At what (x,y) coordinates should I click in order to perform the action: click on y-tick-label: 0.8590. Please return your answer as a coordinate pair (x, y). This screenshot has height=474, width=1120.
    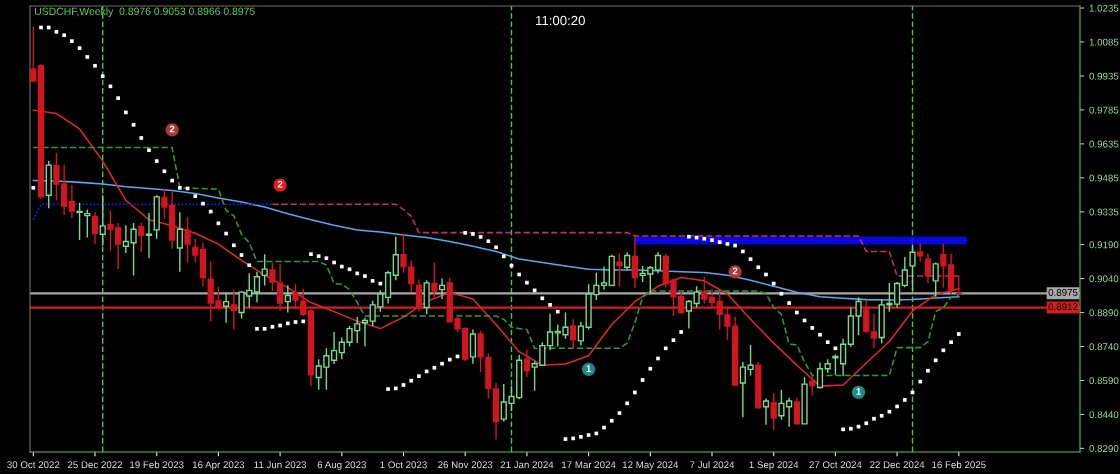
    Looking at the image, I should click on (1104, 381).